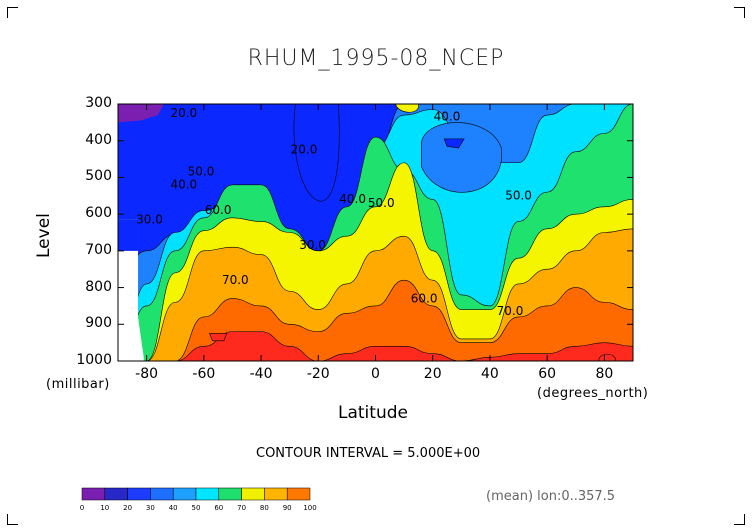 The height and width of the screenshot is (532, 752). I want to click on y-axis-units: (millibar), so click(78, 384).